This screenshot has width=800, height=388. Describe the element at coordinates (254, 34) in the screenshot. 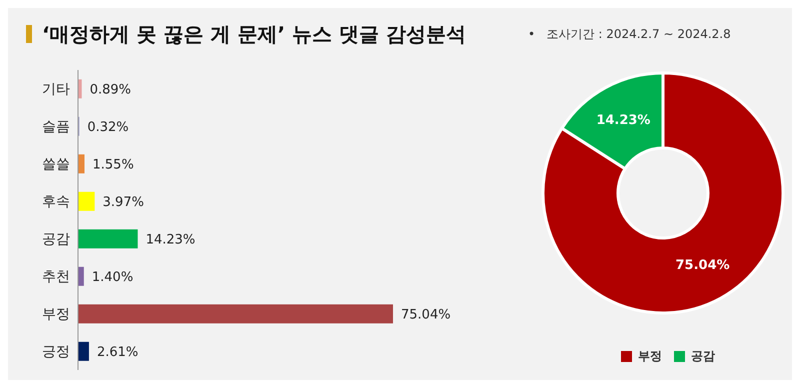

I see `chart-title: ‘매정하게 못 끊은 게 문제’ 뉴스 댓글 감성분석` at that location.